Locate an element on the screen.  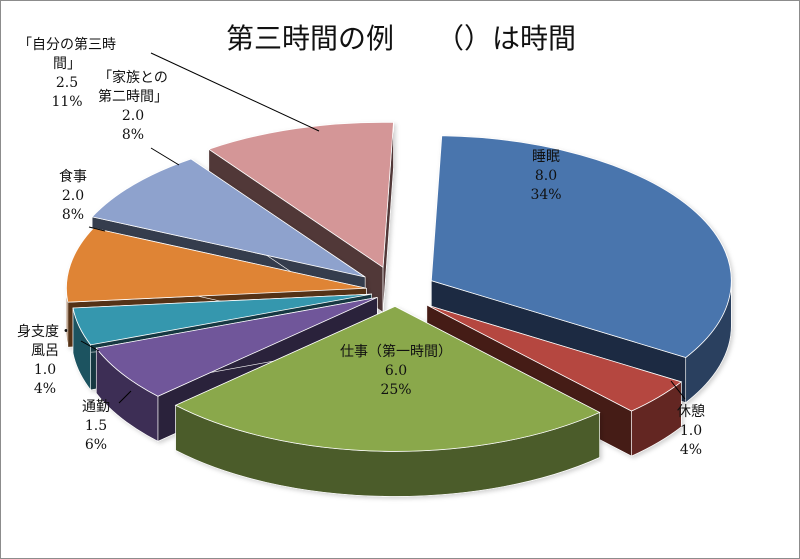
slice-label-line: 8.0 is located at coordinates (546, 176).